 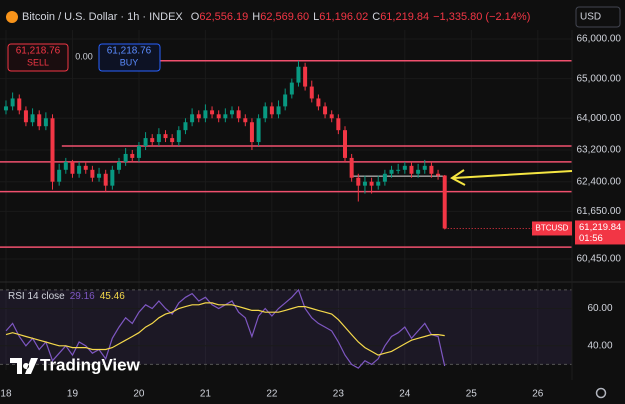 What do you see at coordinates (82, 296) in the screenshot?
I see `rsi-value: 29.16` at bounding box center [82, 296].